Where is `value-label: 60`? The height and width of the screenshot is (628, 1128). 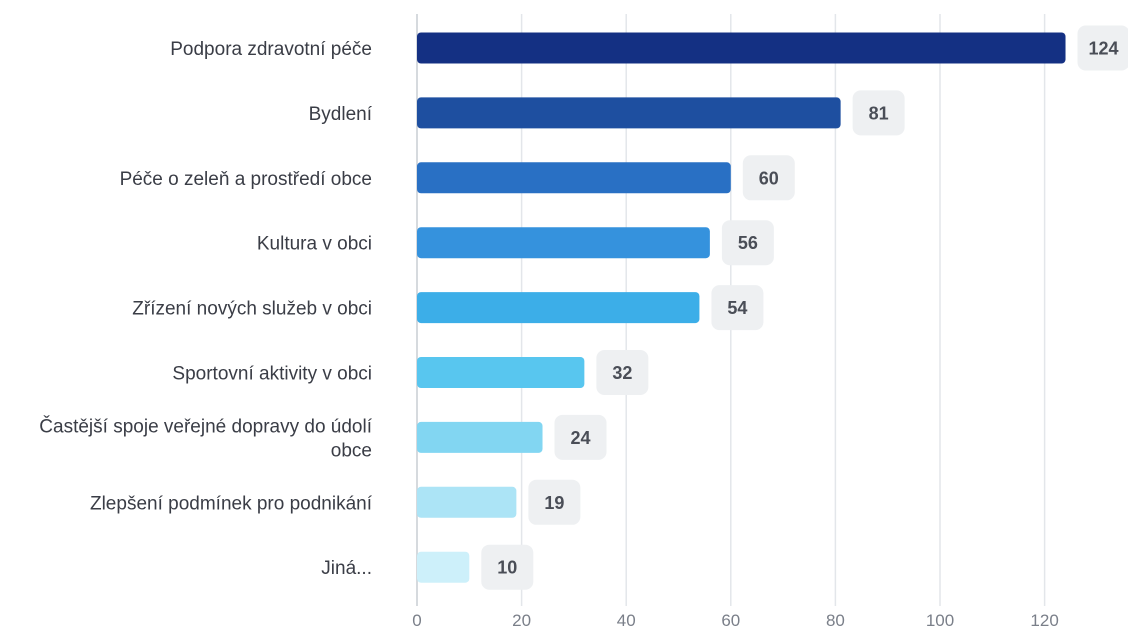
value-label: 60 is located at coordinates (769, 178).